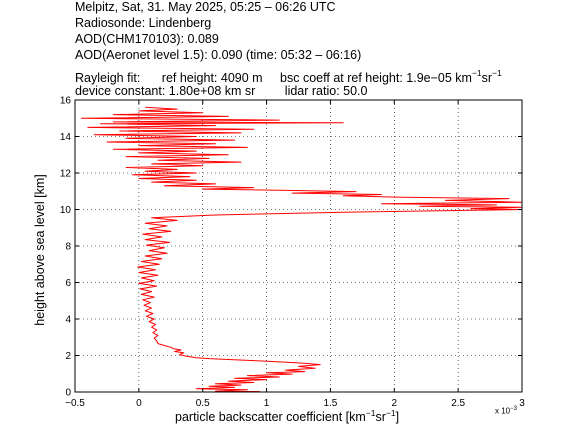 This screenshot has width=576, height=432. What do you see at coordinates (66, 137) in the screenshot?
I see `y-tick-label: 14` at bounding box center [66, 137].